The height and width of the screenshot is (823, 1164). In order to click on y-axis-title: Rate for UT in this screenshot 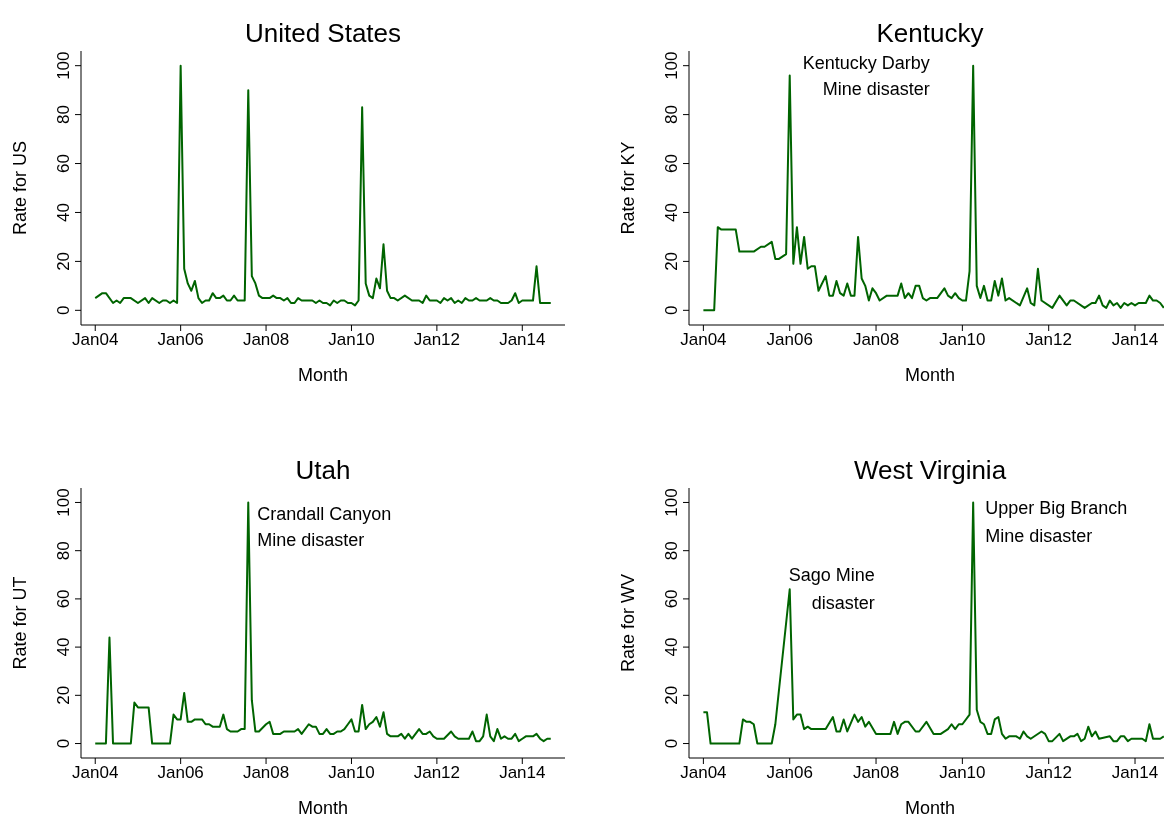, I will do `click(20, 623)`.